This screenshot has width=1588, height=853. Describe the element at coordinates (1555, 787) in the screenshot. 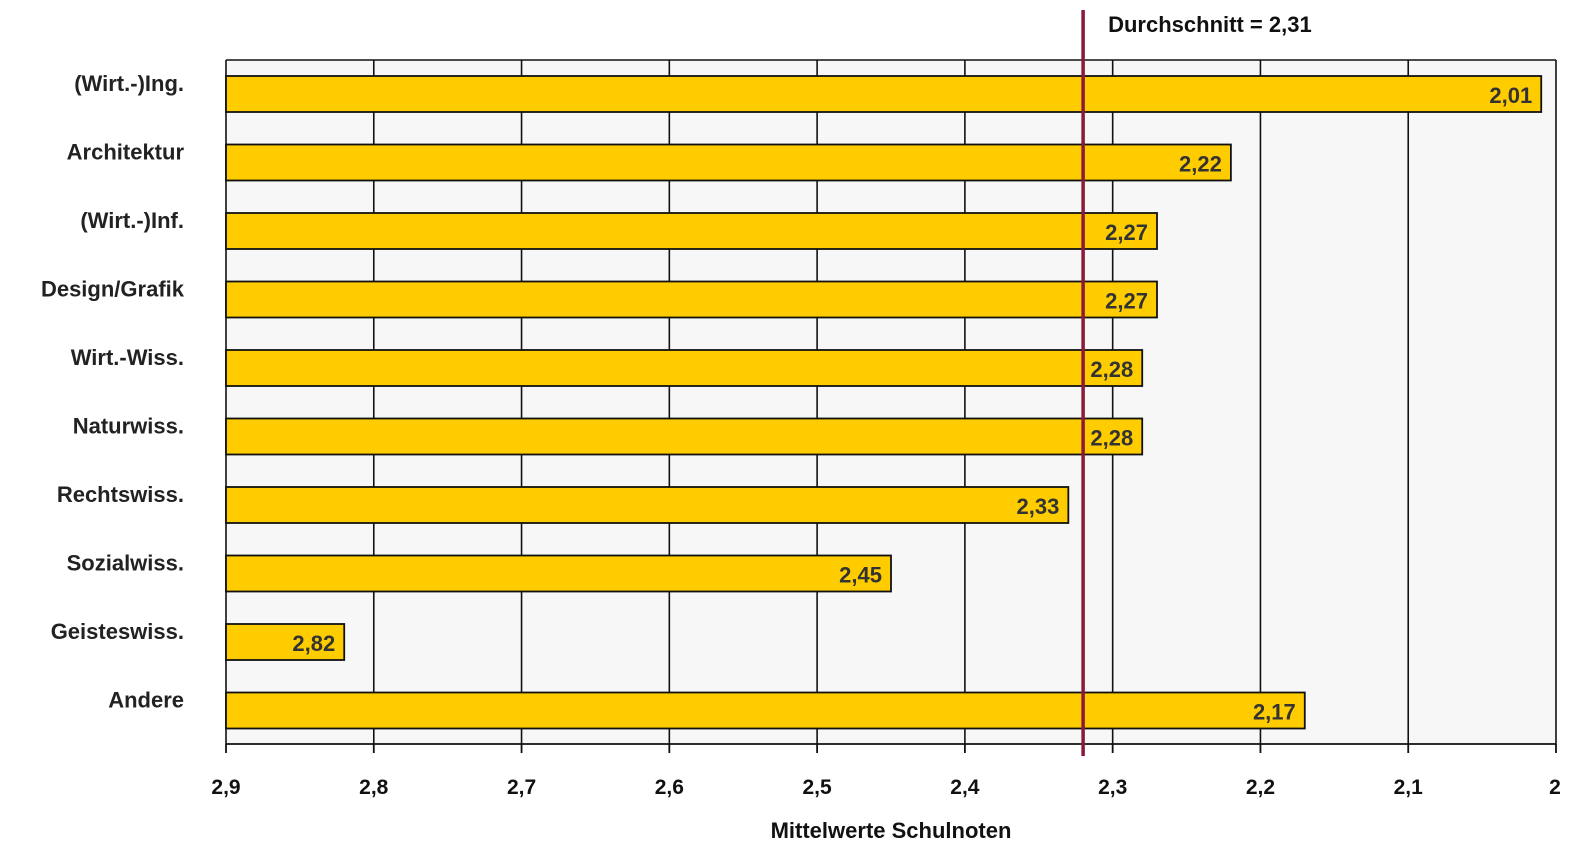

I see `x-tick-label: 2` at that location.